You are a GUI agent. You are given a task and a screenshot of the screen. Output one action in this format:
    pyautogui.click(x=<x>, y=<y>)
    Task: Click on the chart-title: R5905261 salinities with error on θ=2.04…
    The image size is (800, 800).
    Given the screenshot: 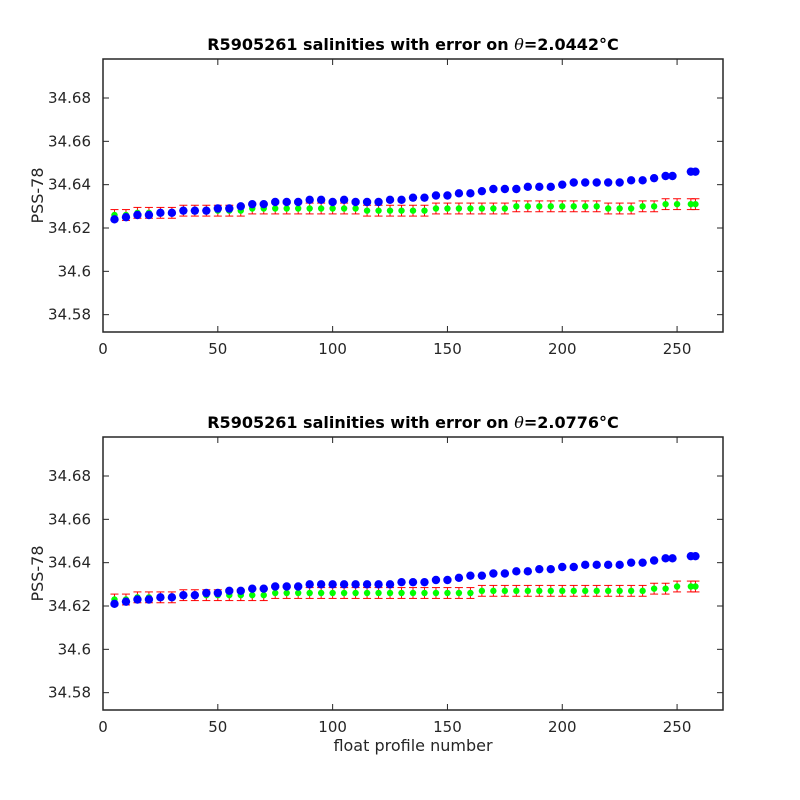 What is the action you would take?
    pyautogui.click(x=413, y=44)
    